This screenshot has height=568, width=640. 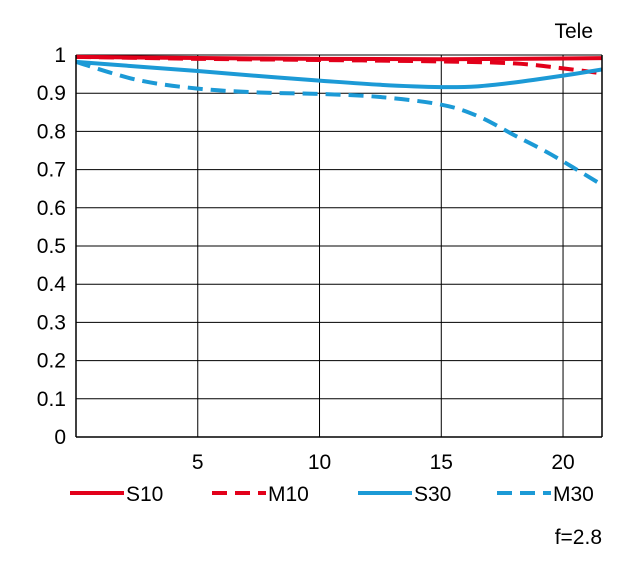 What do you see at coordinates (573, 31) in the screenshot?
I see `chart-title: Tele` at bounding box center [573, 31].